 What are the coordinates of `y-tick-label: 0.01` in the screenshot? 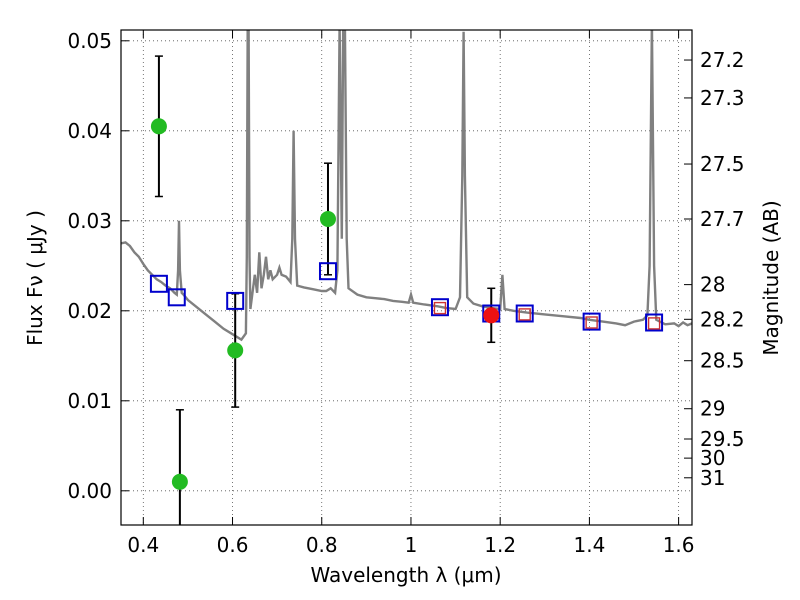 It's located at (89, 401).